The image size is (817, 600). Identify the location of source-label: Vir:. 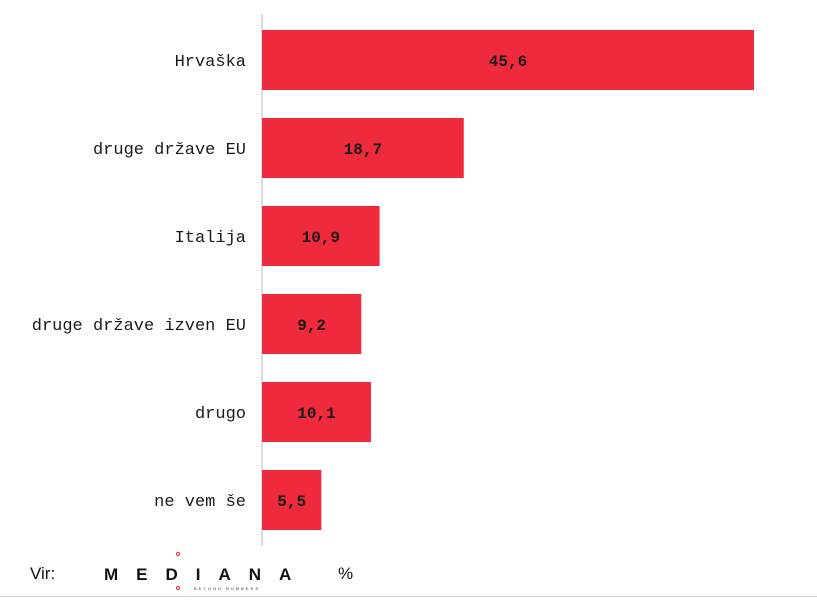
(43, 573).